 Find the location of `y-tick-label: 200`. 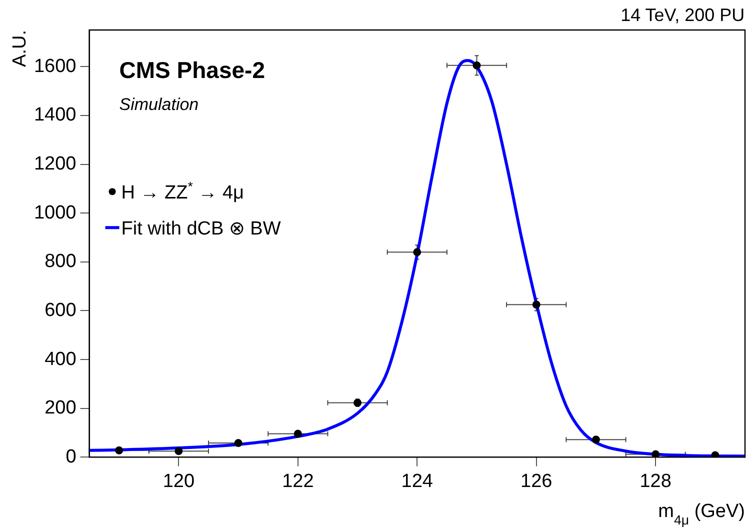

y-tick-label: 200 is located at coordinates (60, 408).